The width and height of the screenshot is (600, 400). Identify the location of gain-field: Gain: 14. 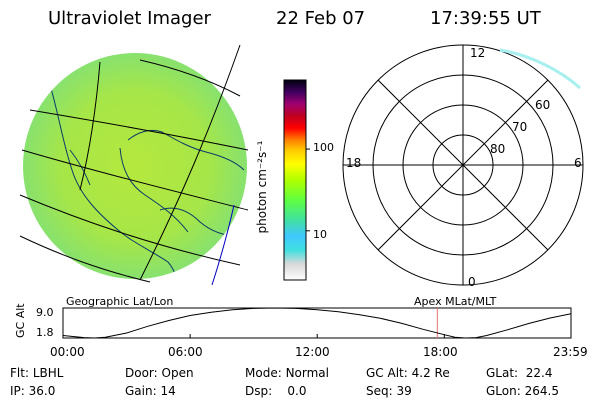
(150, 391).